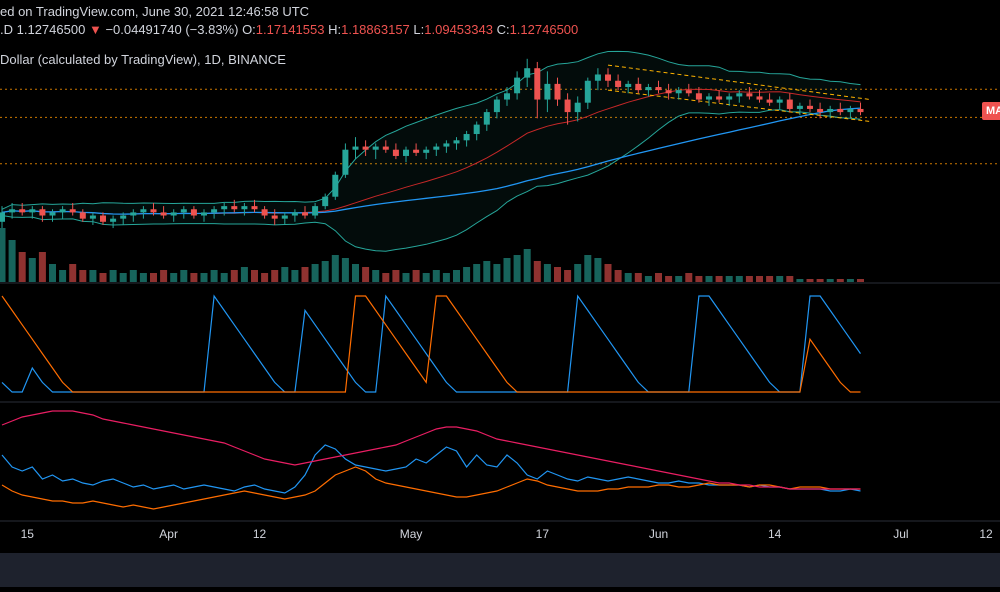 The image size is (1000, 592). I want to click on close-label: C:, so click(503, 29).